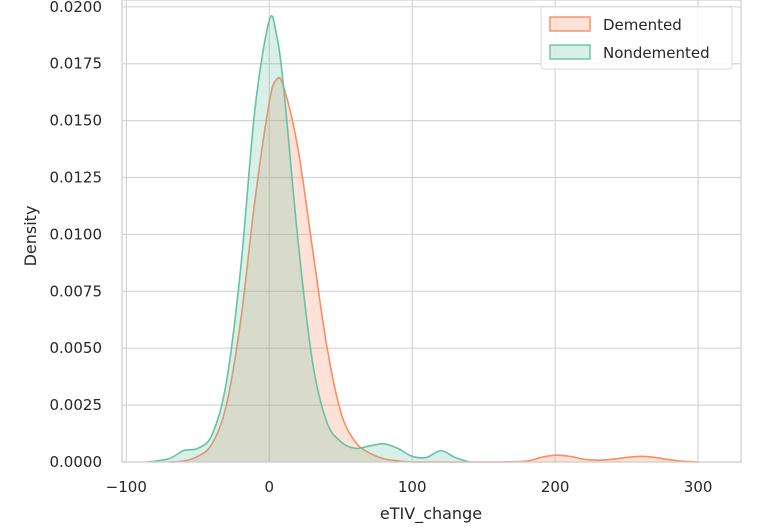  Describe the element at coordinates (76, 64) in the screenshot. I see `y-tick-label: 0.0175` at that location.